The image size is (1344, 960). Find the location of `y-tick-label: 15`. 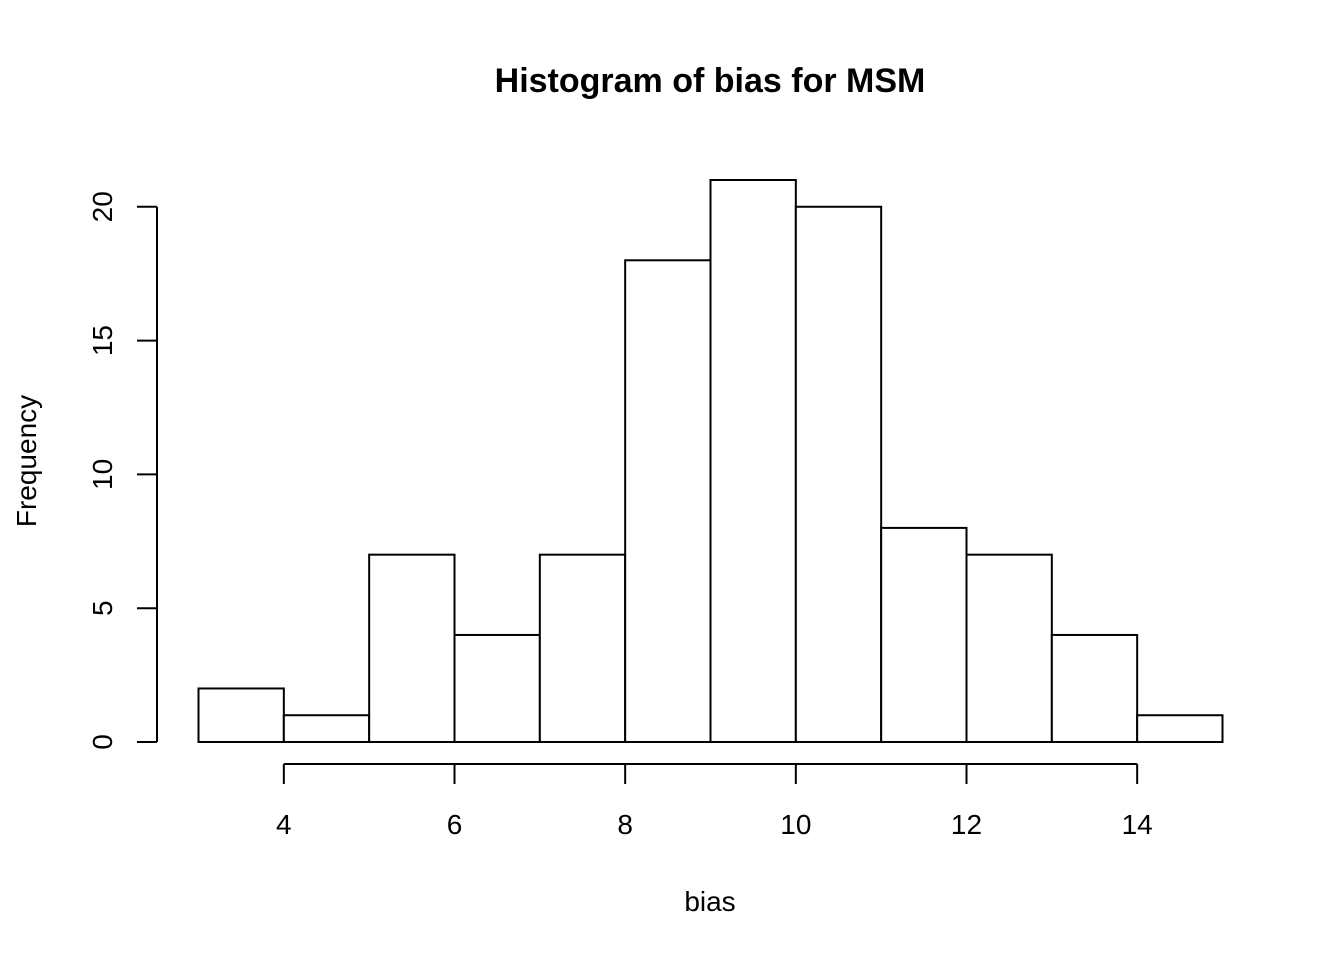

y-tick-label: 15 is located at coordinates (102, 340).